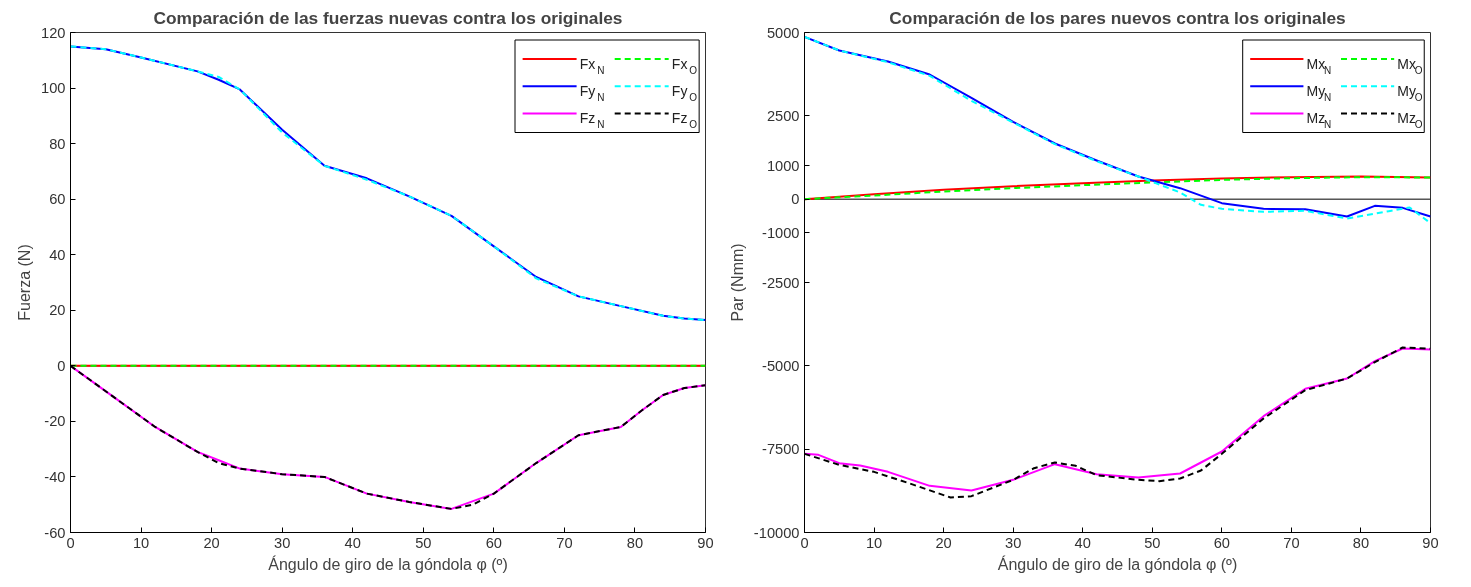 The width and height of the screenshot is (1471, 587). What do you see at coordinates (388, 17) in the screenshot?
I see `chart-title: Comparación de las fuerzas nuevas contra los originales` at bounding box center [388, 17].